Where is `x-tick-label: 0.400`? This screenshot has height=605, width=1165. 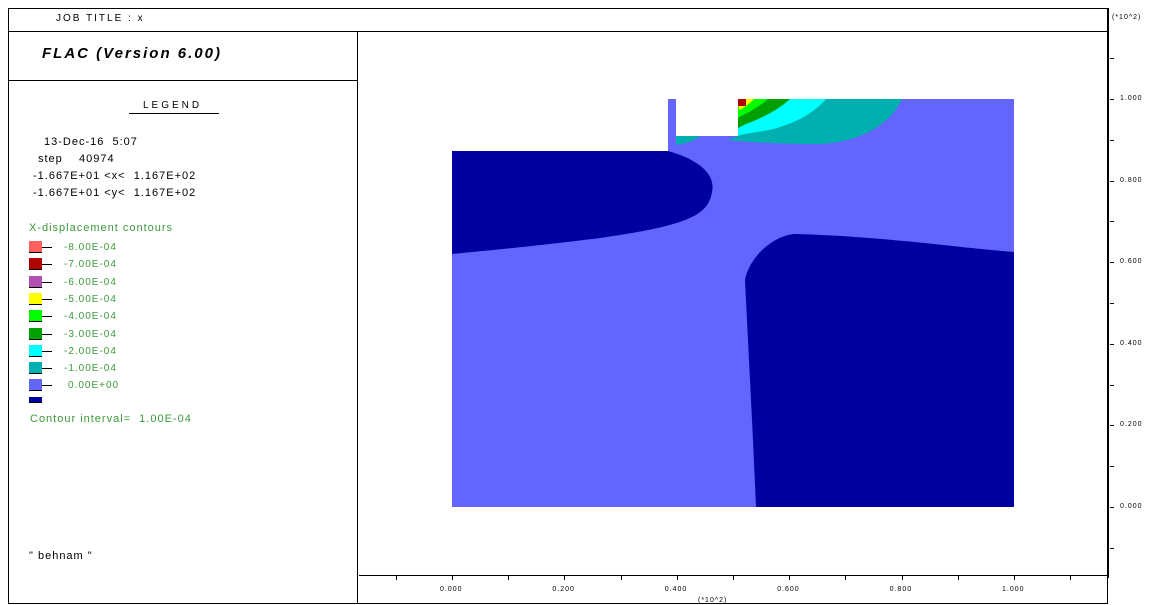 x-tick-label: 0.400 is located at coordinates (676, 589).